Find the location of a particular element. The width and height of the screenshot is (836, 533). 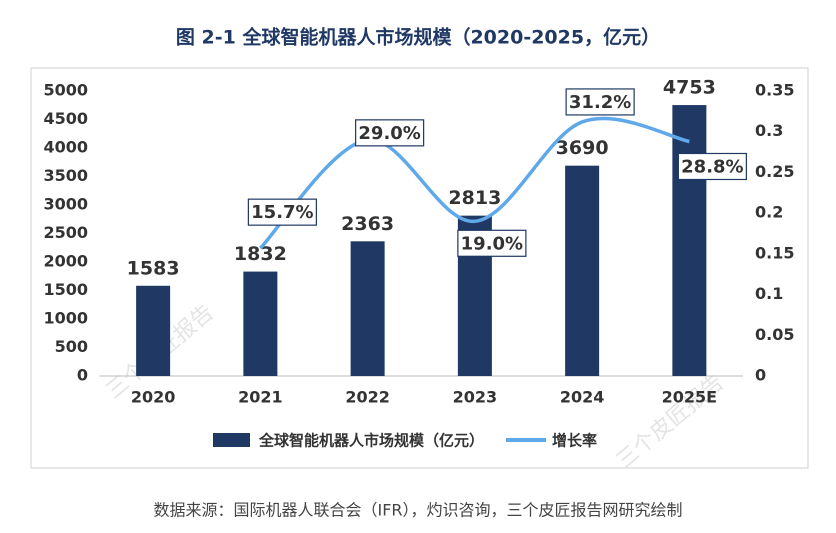

data-label: 2813 is located at coordinates (474, 198).